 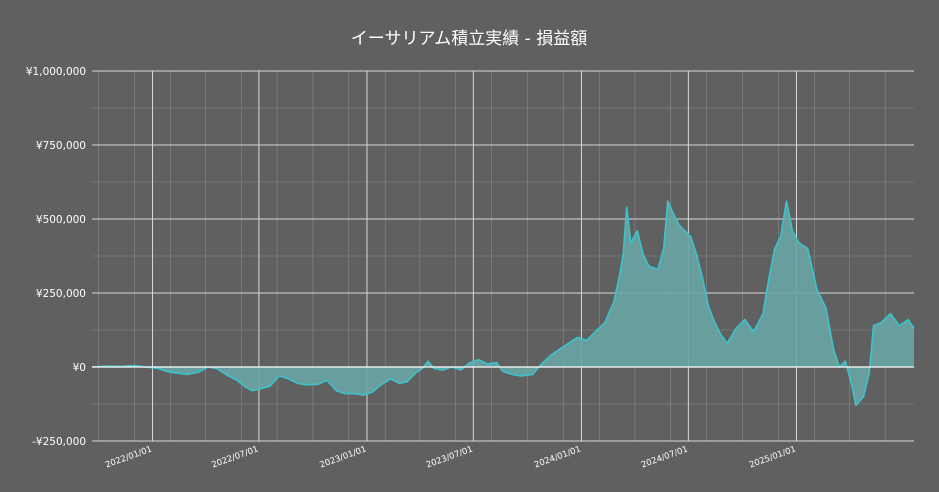 I want to click on x-tick-label: 2022/01/01, so click(x=128, y=457).